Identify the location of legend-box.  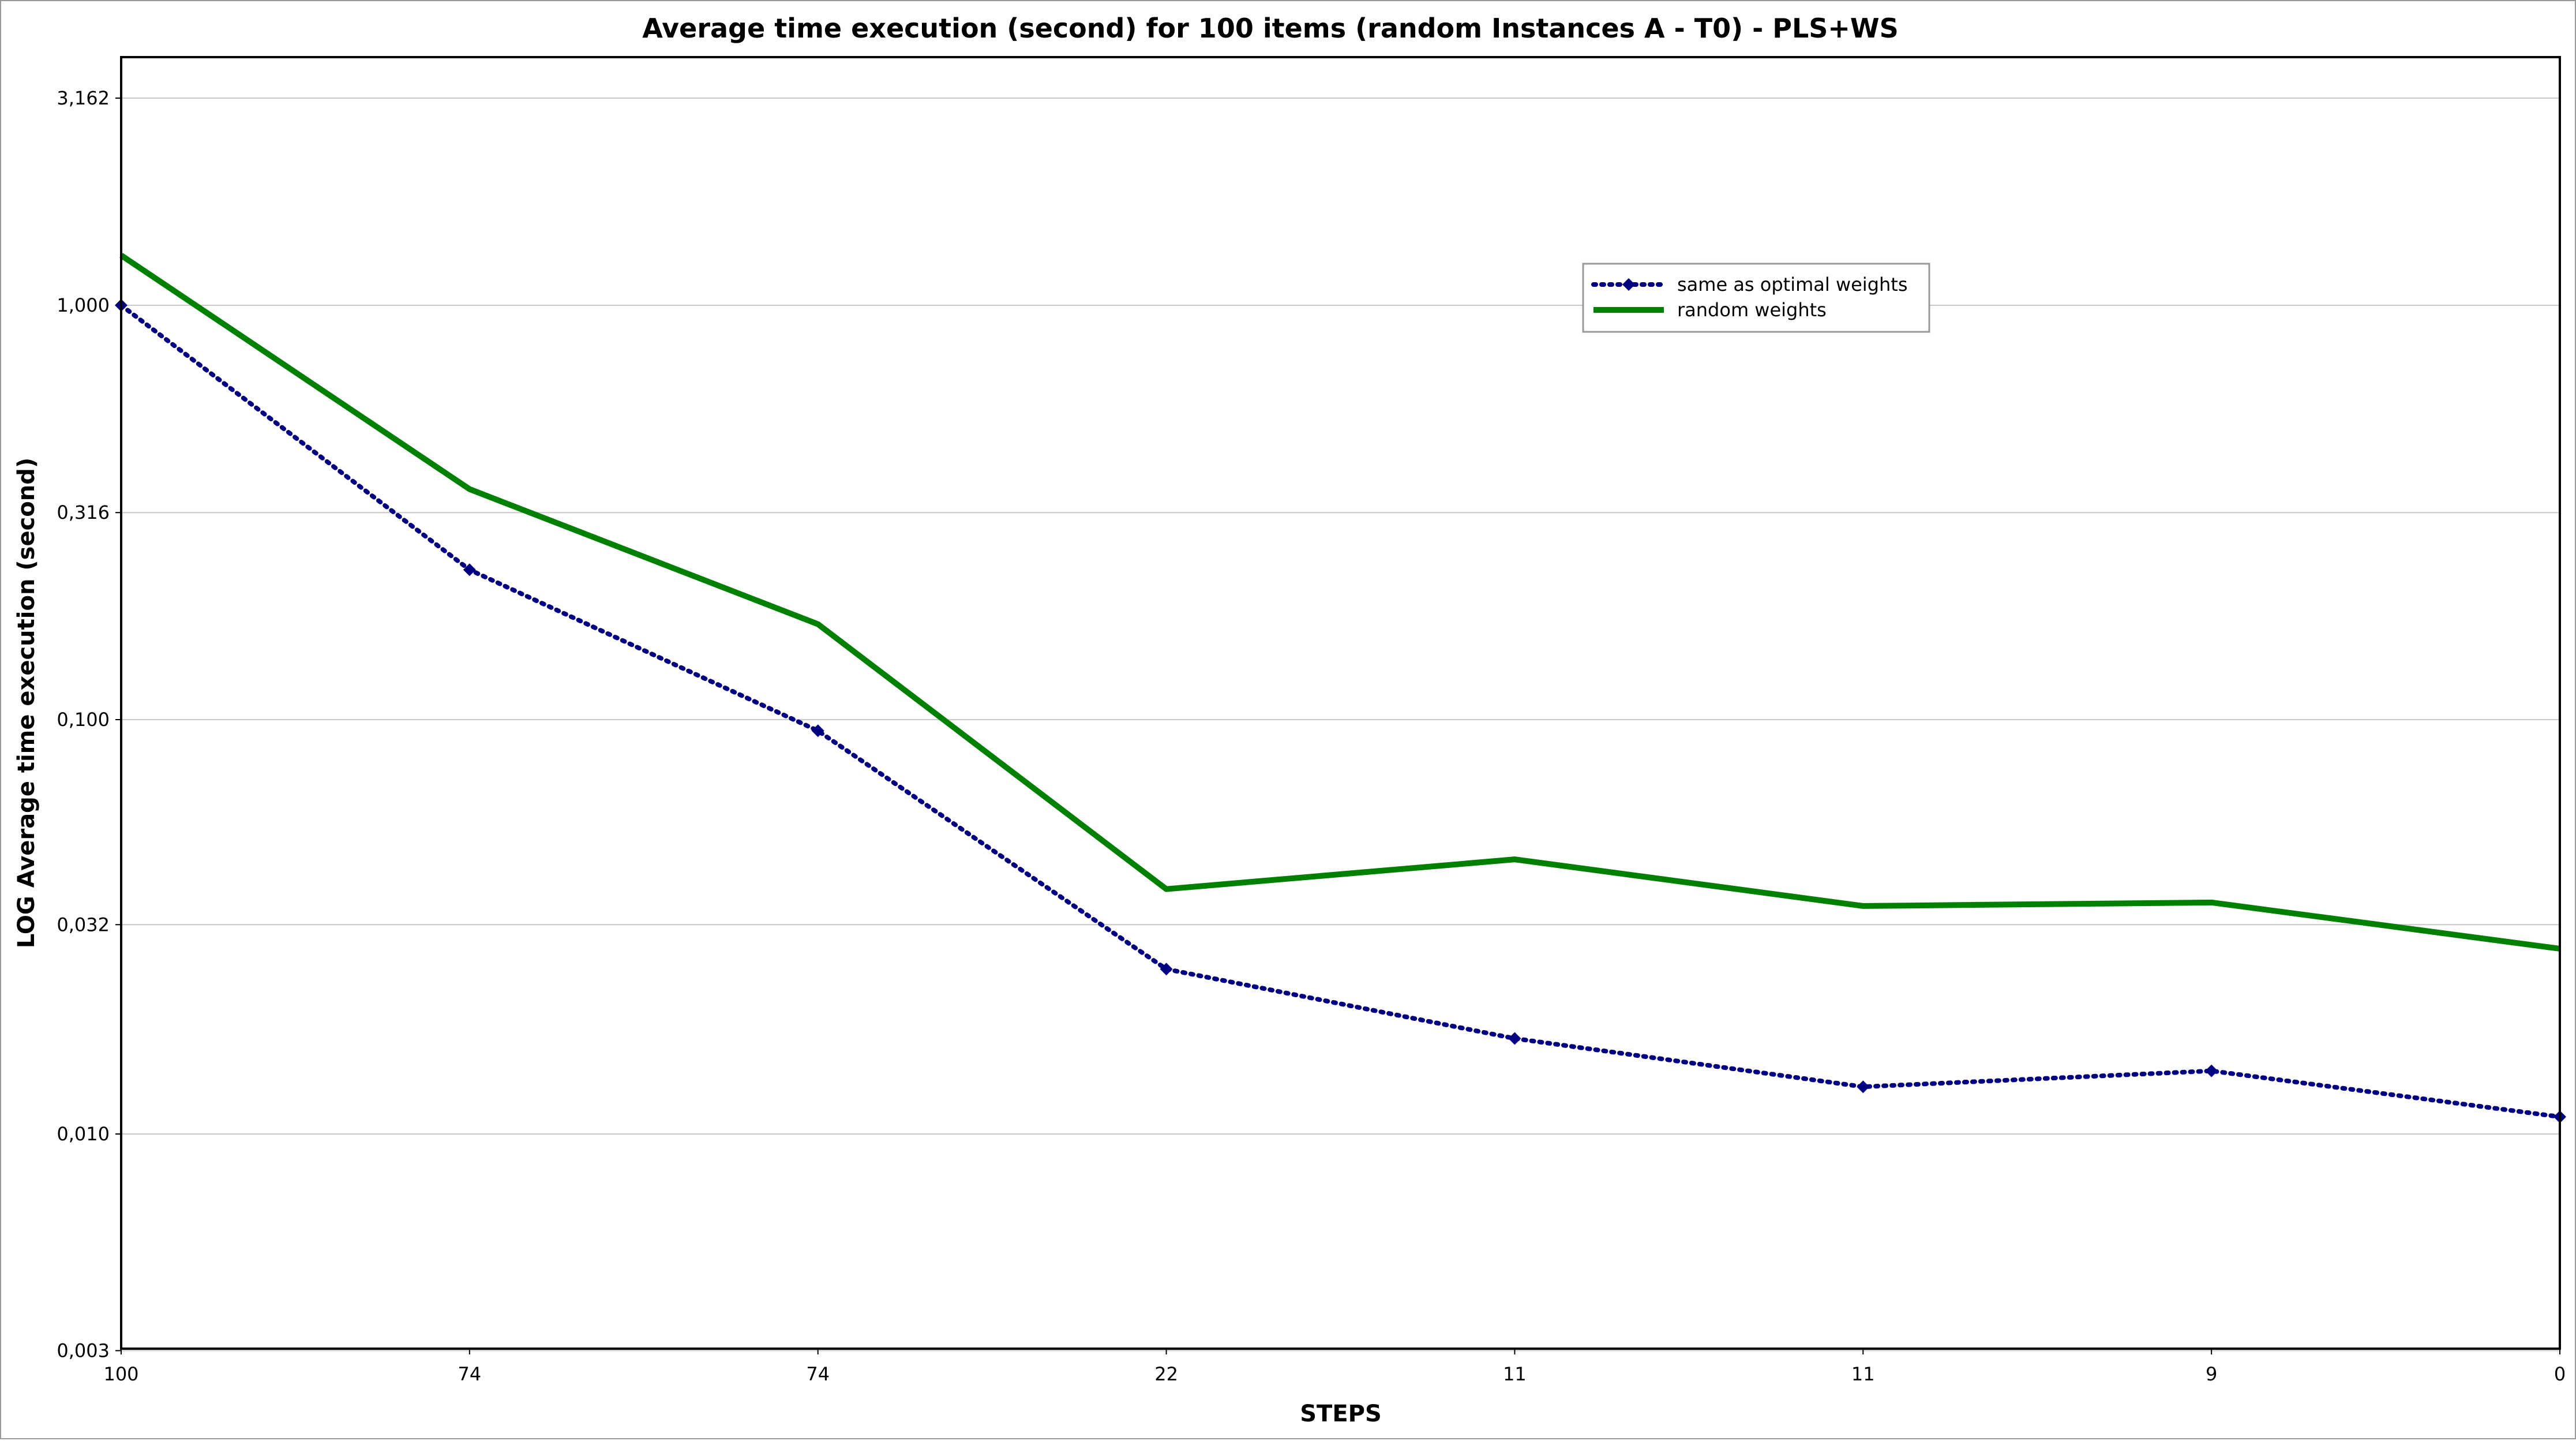
(1756, 298).